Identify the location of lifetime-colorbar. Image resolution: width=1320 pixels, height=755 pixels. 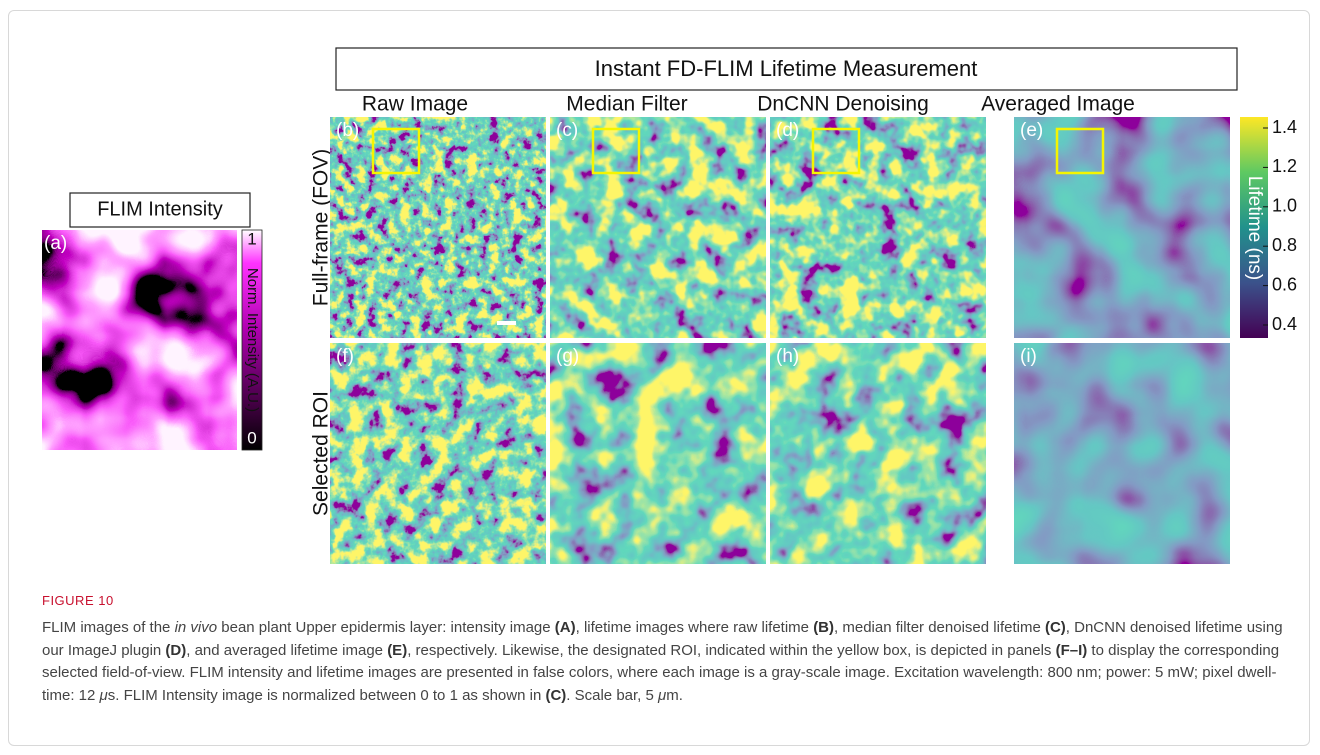
(1254, 227).